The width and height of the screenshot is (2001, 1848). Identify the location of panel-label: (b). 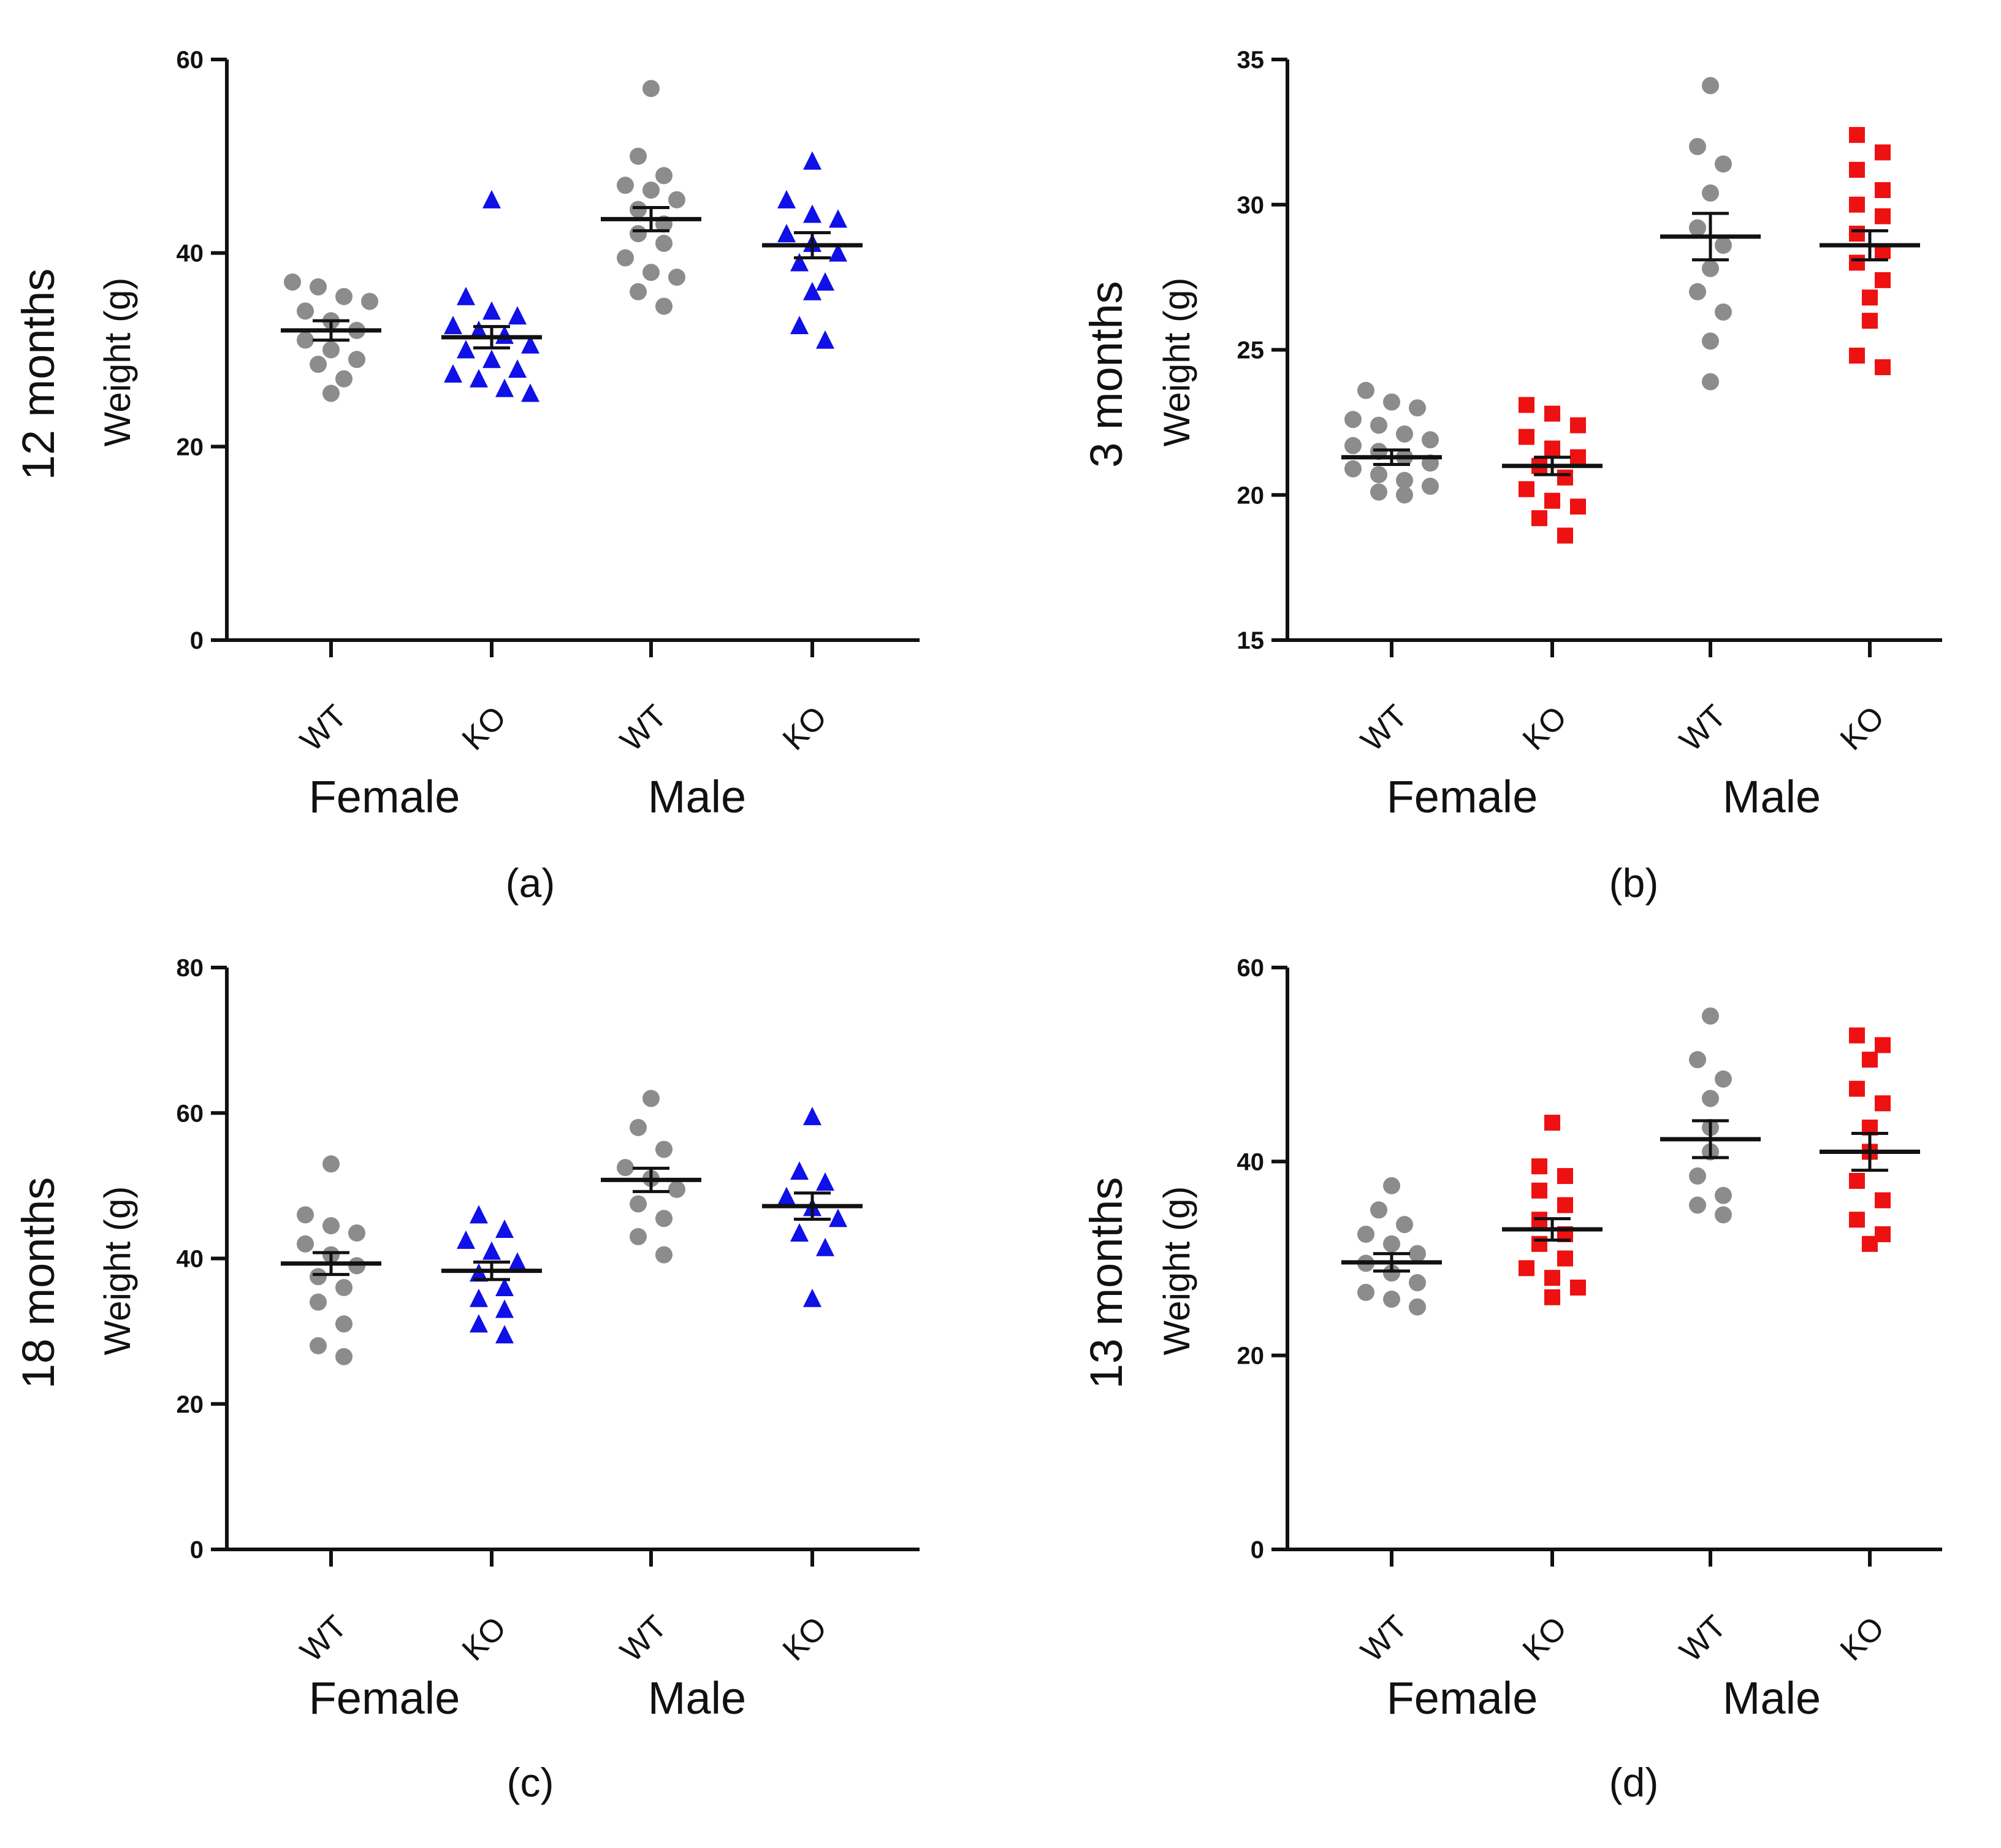
(1634, 883).